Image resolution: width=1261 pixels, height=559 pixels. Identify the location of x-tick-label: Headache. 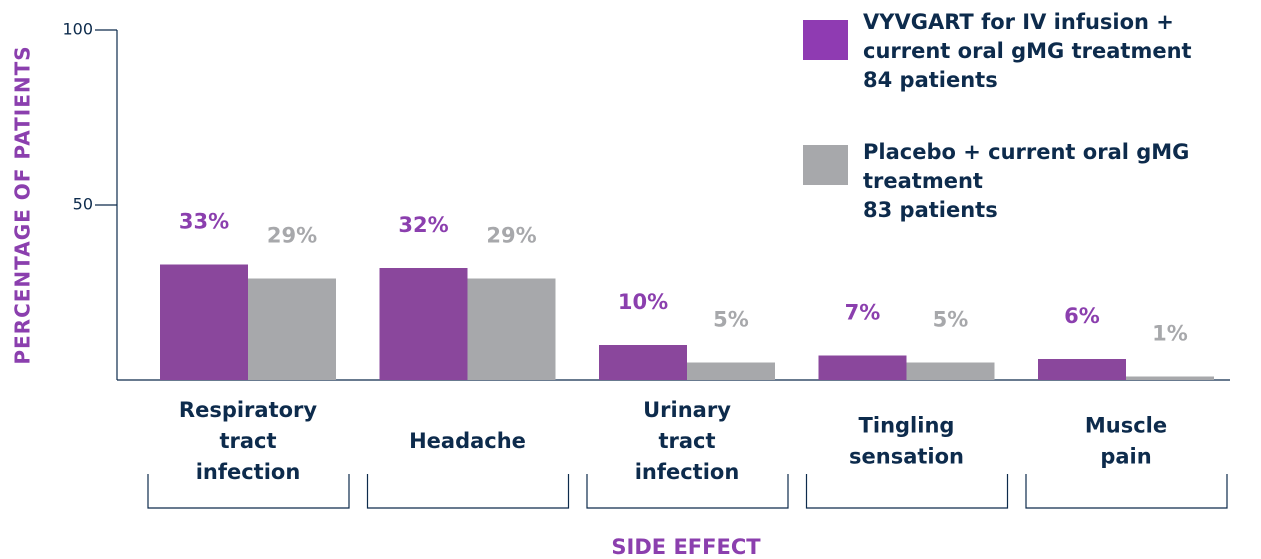
(467, 441).